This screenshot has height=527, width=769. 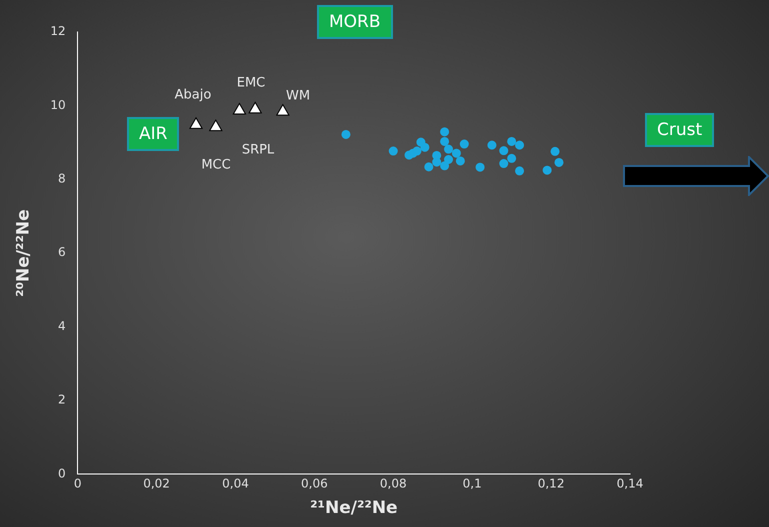 I want to click on y-tick-label: 4, so click(x=62, y=325).